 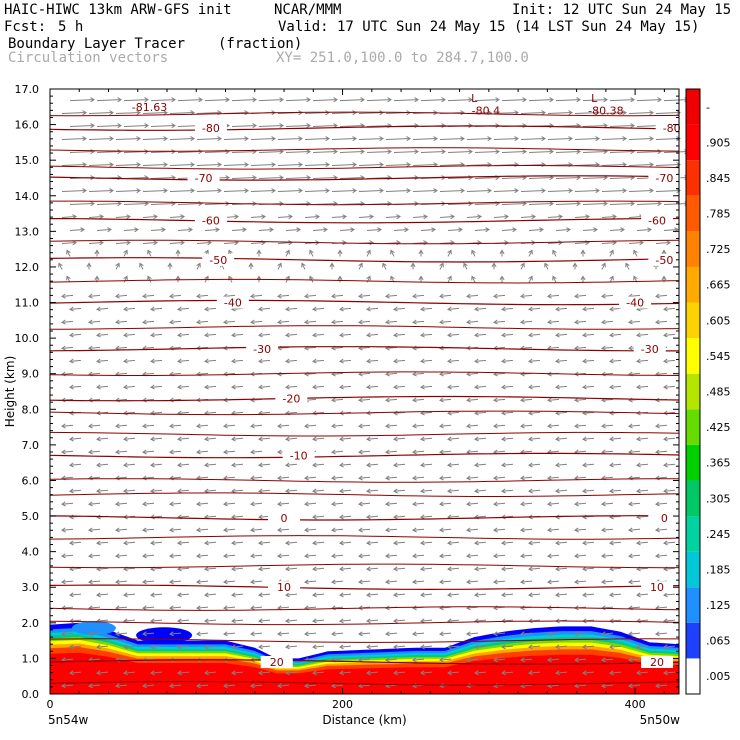 I want to click on y-tick-label: 1.0, so click(x=31, y=658).